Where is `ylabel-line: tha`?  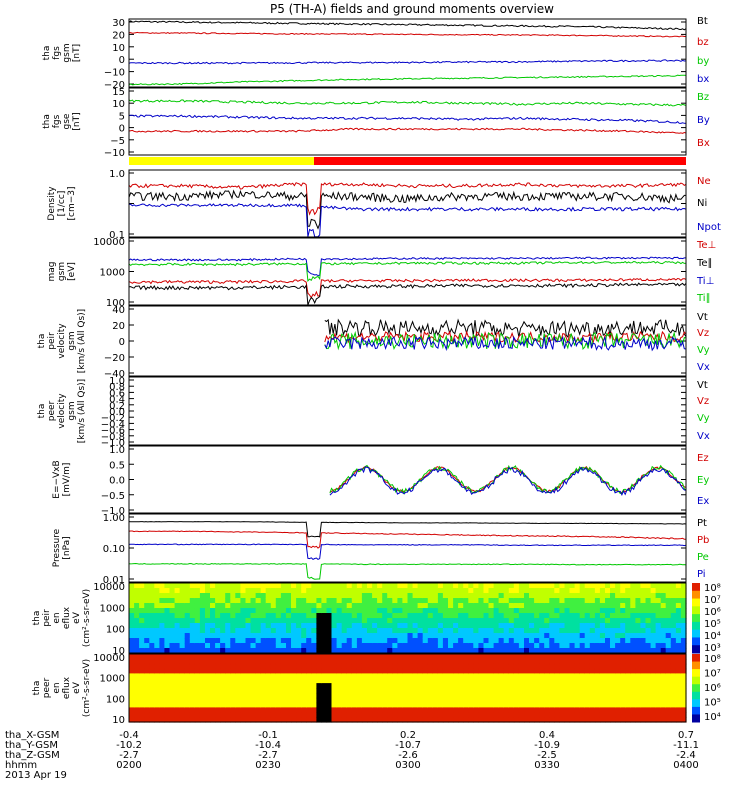
ylabel-line: tha is located at coordinates (37, 618).